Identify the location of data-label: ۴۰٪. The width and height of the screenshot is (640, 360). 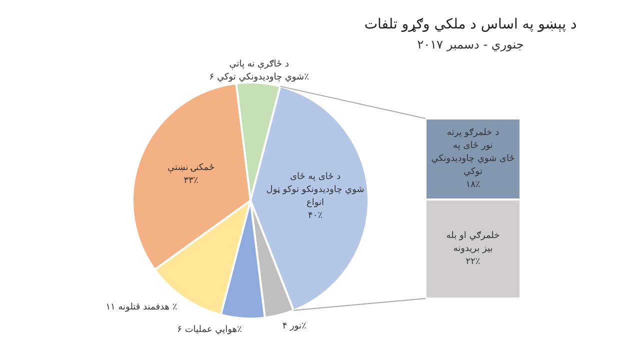
(315, 216).